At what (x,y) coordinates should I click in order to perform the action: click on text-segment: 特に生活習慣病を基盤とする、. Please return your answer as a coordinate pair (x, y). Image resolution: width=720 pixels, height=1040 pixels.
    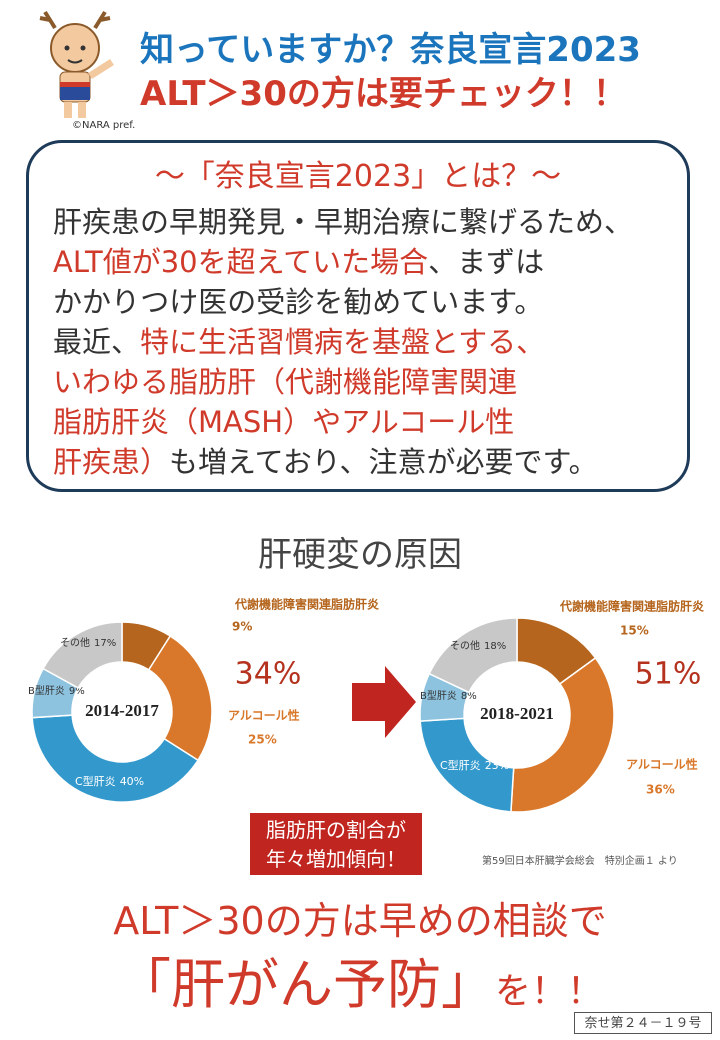
    Looking at the image, I should click on (343, 342).